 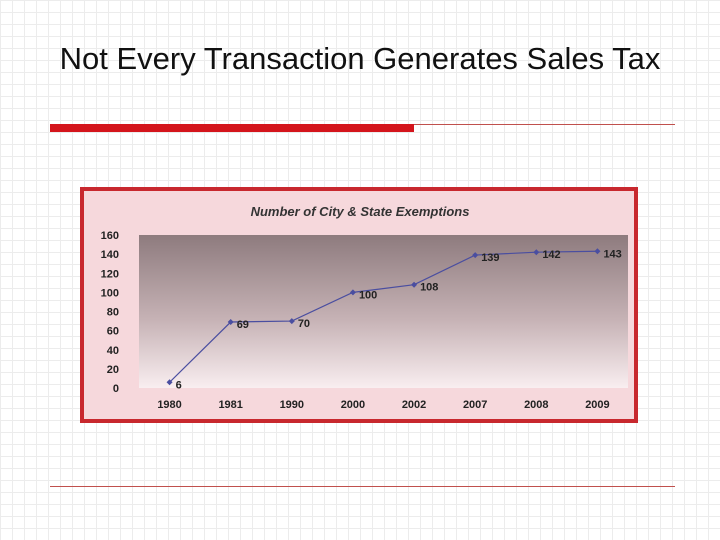 I want to click on x-tick-label: 1981, so click(x=230, y=405).